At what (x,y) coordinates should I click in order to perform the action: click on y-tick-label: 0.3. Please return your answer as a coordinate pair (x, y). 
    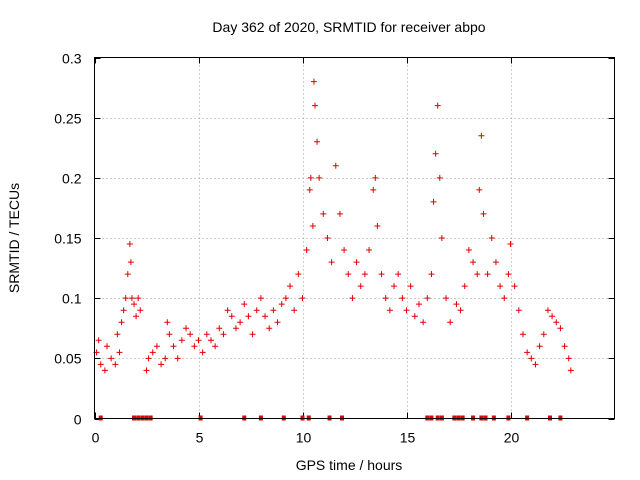
    Looking at the image, I should click on (72, 59).